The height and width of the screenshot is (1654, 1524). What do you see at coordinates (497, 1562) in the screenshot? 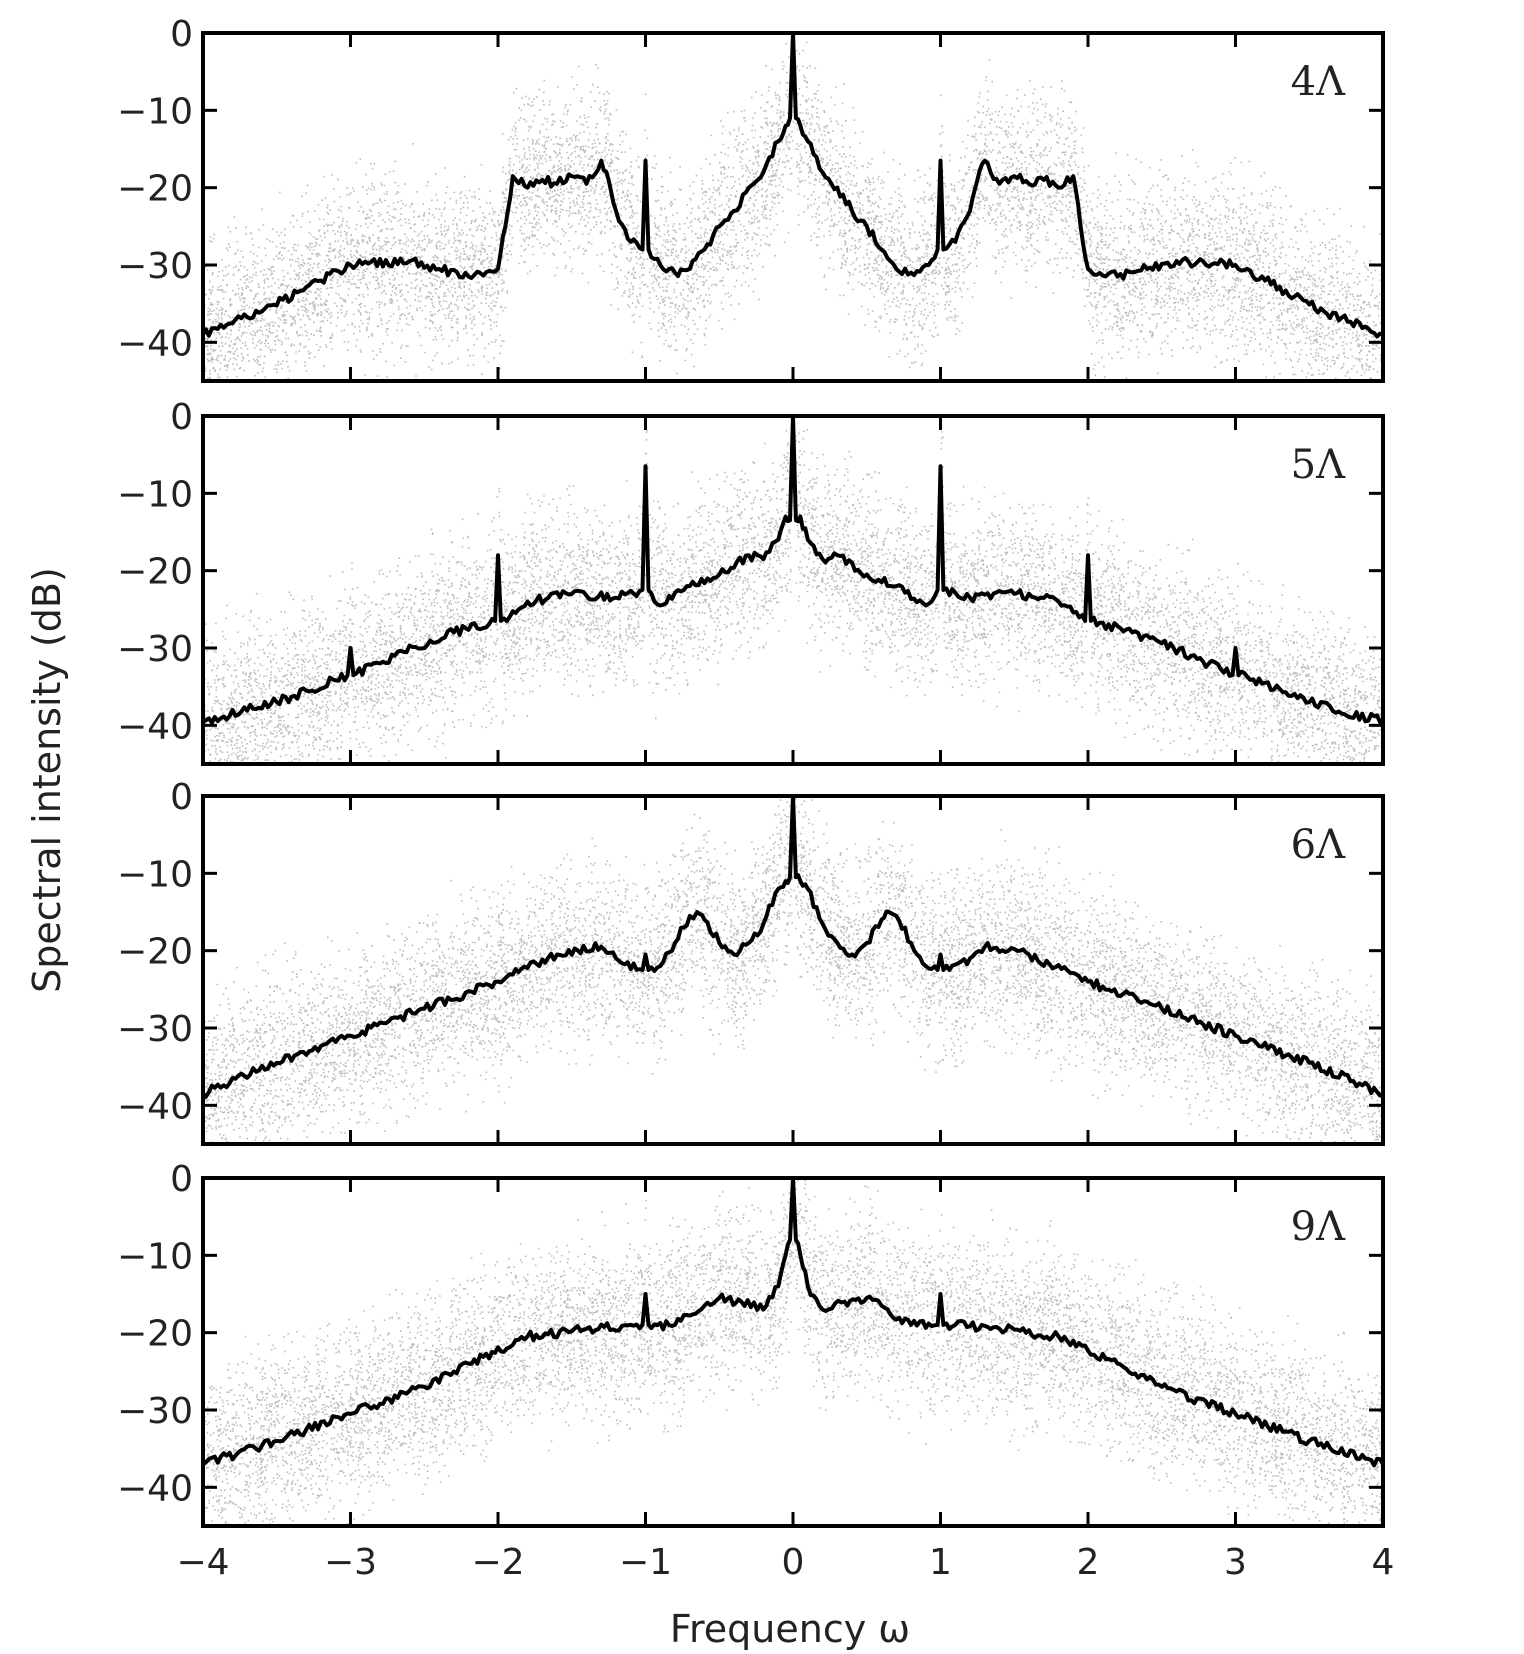
I see `x-tick-label: −2` at bounding box center [497, 1562].